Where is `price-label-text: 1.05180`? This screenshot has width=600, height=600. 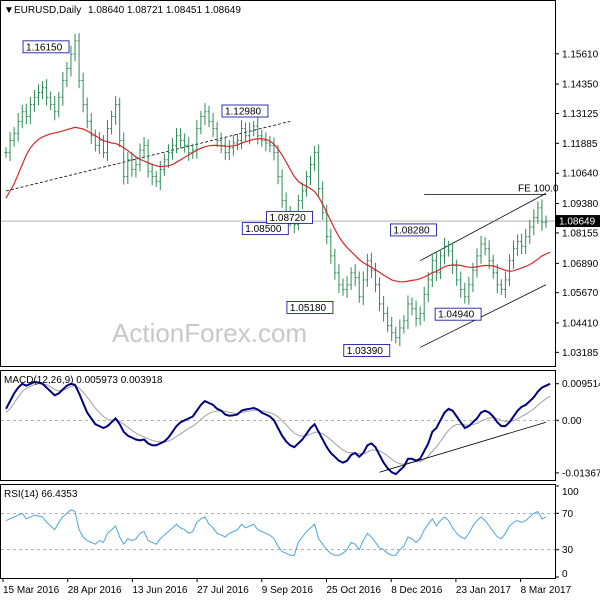 price-label-text: 1.05180 is located at coordinates (308, 308).